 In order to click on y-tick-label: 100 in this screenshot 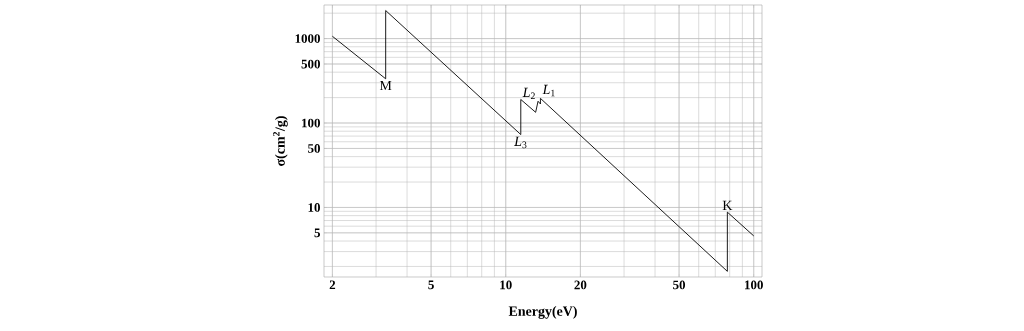, I will do `click(311, 123)`.